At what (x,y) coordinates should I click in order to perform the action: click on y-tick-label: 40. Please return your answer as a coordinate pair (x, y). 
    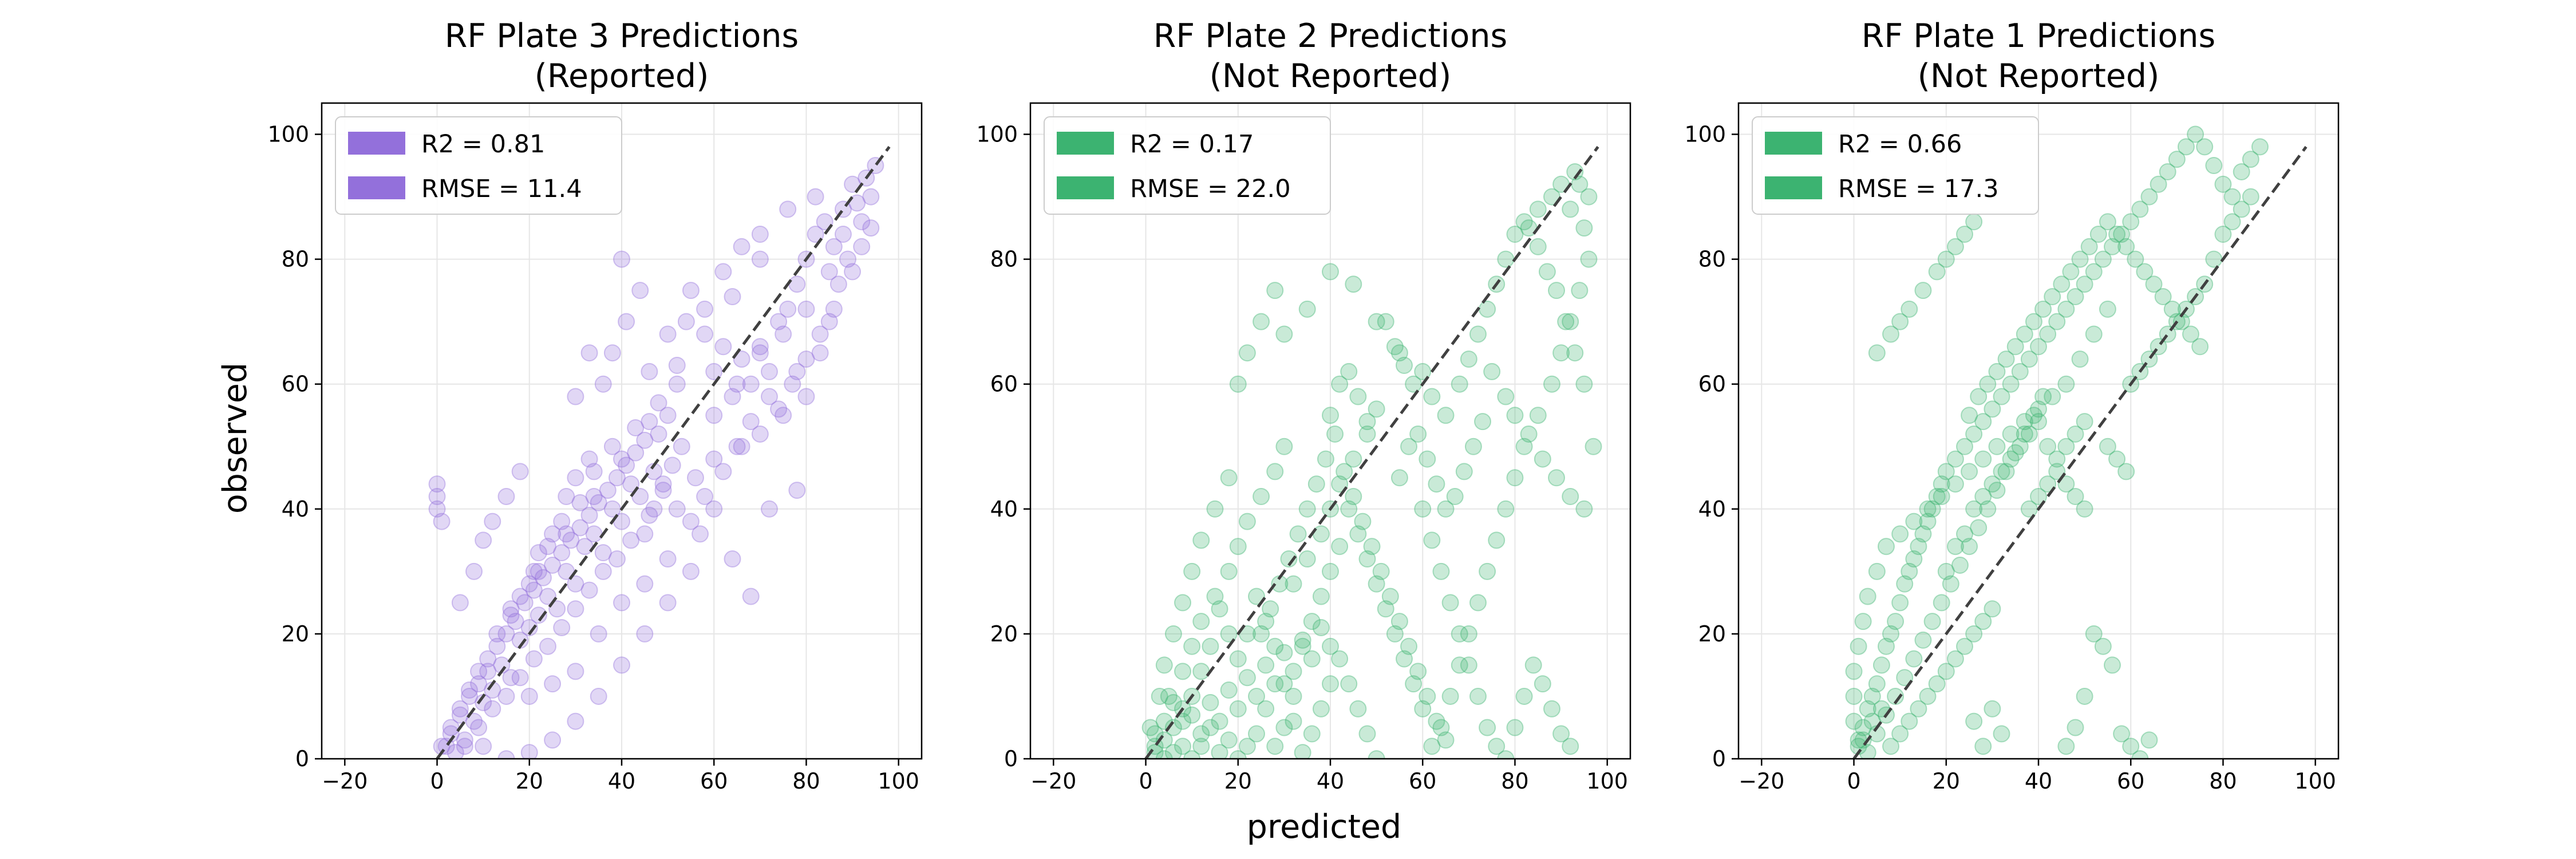
    Looking at the image, I should click on (1004, 509).